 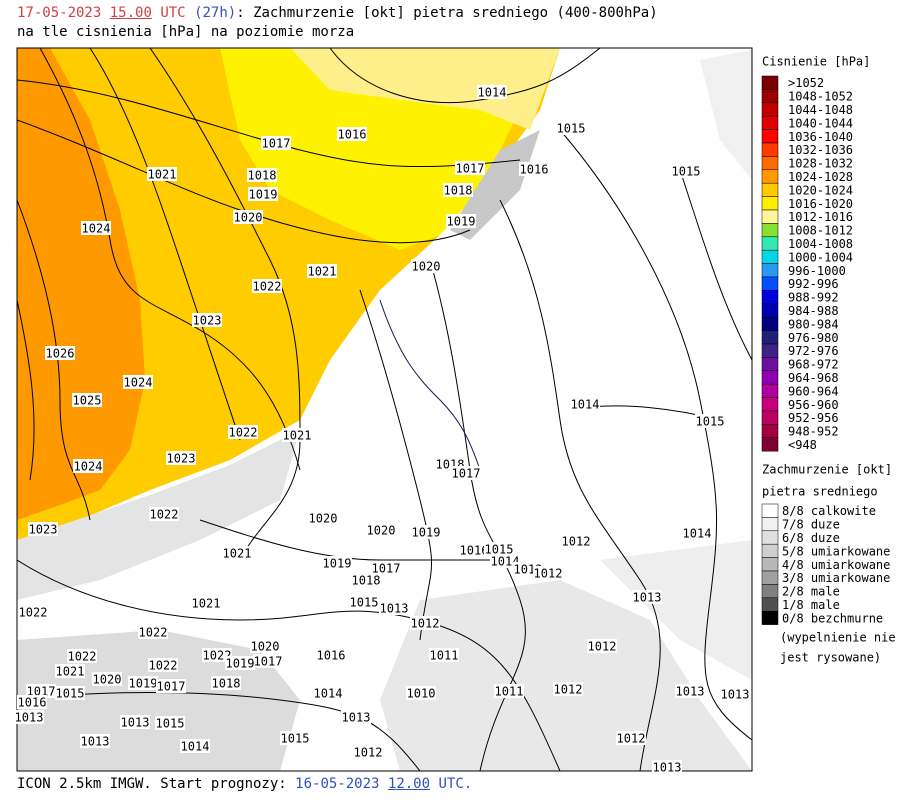 What do you see at coordinates (836, 578) in the screenshot?
I see `cloud-label: 3/8 umiarkowane` at bounding box center [836, 578].